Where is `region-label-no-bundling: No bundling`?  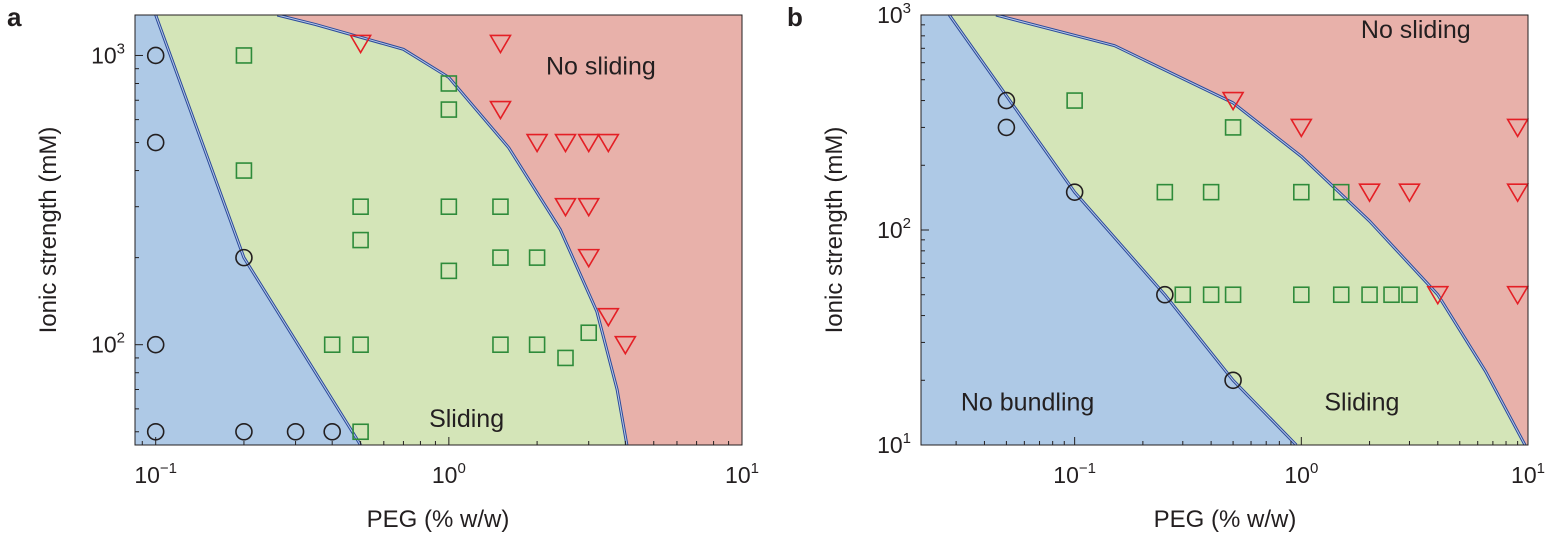
region-label-no-bundling: No bundling is located at coordinates (1027, 402).